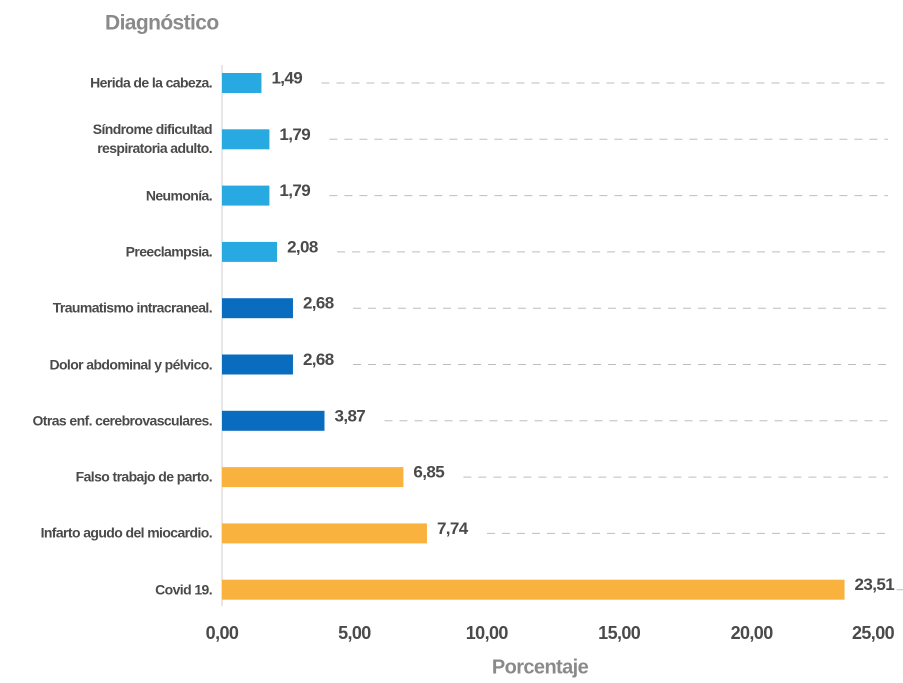  What do you see at coordinates (873, 633) in the screenshot?
I see `x-tick-label: 25,00` at bounding box center [873, 633].